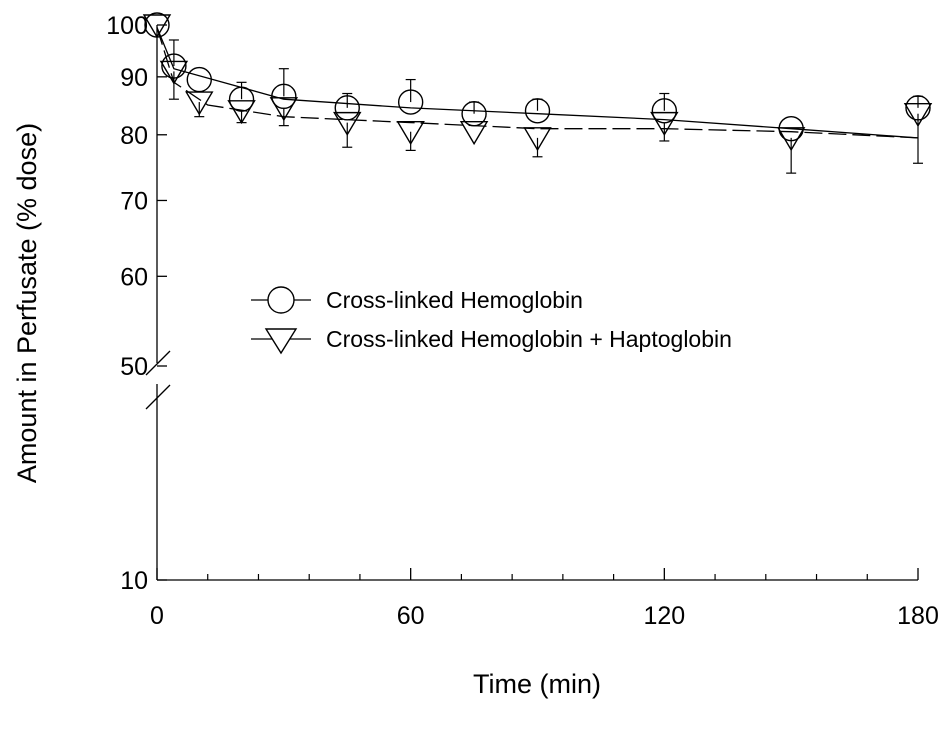 The width and height of the screenshot is (949, 730). What do you see at coordinates (454, 300) in the screenshot?
I see `legend-label-1: Cross-linked Hemoglobin` at bounding box center [454, 300].